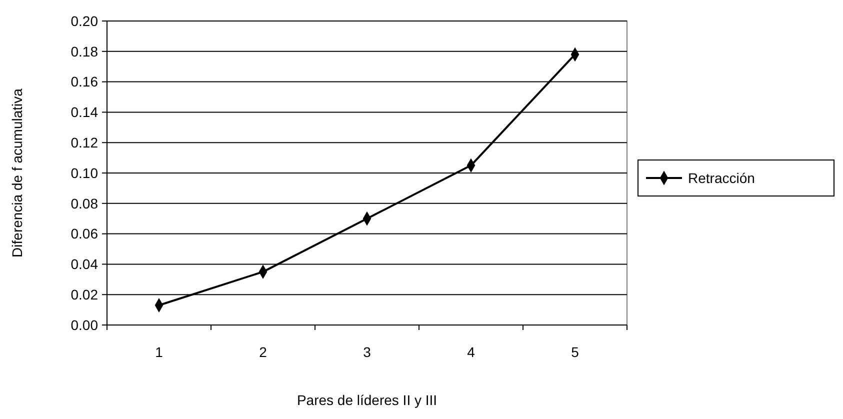 The height and width of the screenshot is (419, 843). Describe the element at coordinates (17, 173) in the screenshot. I see `y-axis-title: Diferencia de f acumulativa` at that location.